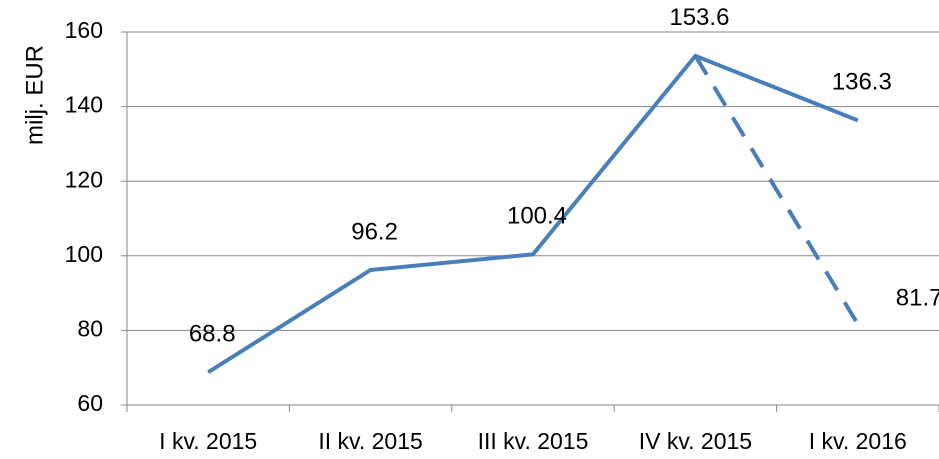 The width and height of the screenshot is (939, 459). What do you see at coordinates (34, 95) in the screenshot?
I see `y-axis-label: milj. EUR` at bounding box center [34, 95].